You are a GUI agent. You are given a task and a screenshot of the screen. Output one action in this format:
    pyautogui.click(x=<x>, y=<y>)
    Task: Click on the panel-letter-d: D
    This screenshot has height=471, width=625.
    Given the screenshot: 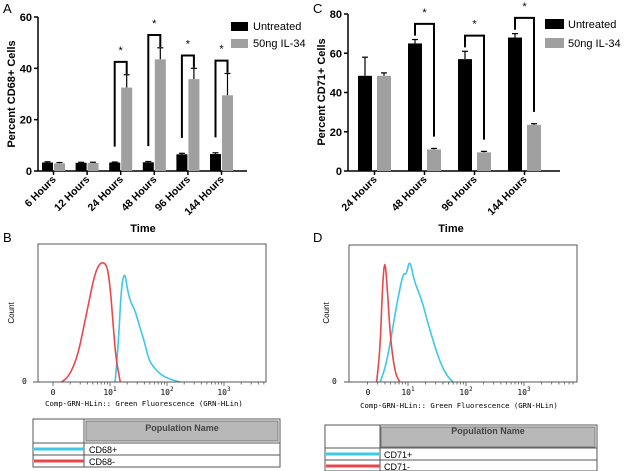 What is the action you would take?
    pyautogui.click(x=317, y=237)
    